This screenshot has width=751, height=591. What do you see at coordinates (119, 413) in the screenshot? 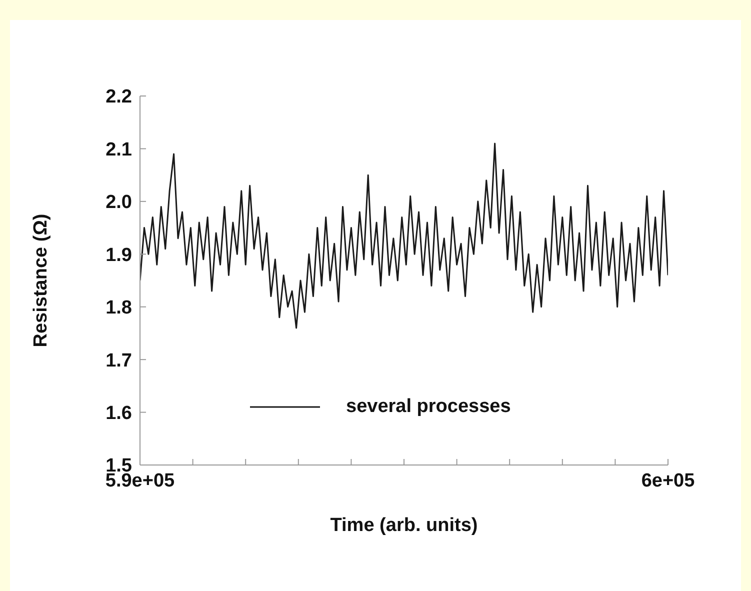
I see `y-tick-label: 1.6` at bounding box center [119, 413].